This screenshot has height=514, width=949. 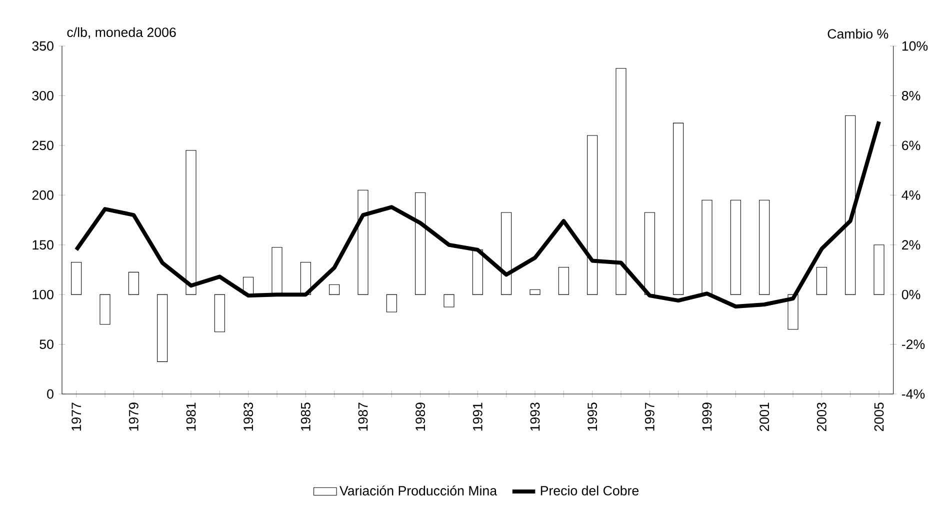 What do you see at coordinates (419, 491) in the screenshot?
I see `legend-label: Variación Producción Mina` at bounding box center [419, 491].